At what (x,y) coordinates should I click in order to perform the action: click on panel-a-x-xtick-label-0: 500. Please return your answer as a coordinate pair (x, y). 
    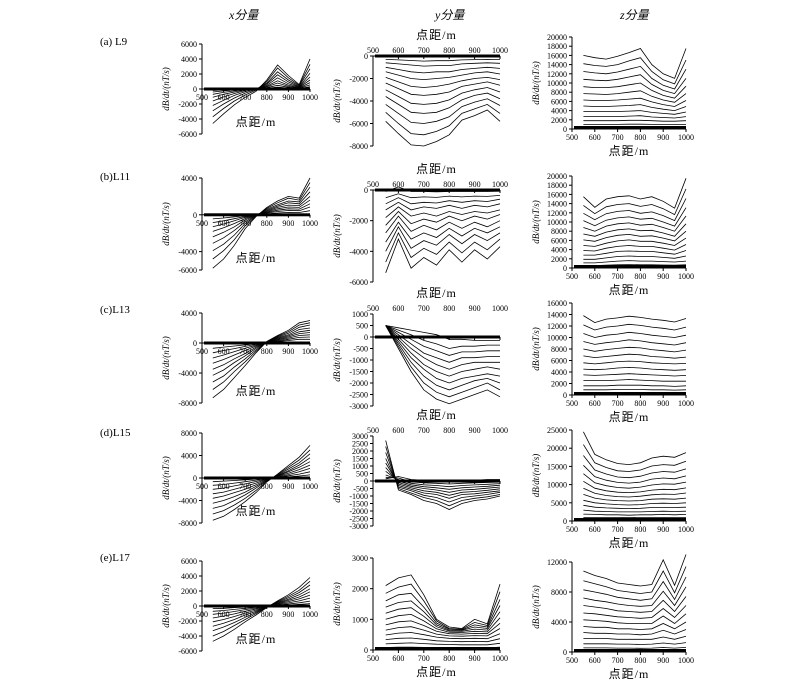
    Looking at the image, I should click on (202, 97).